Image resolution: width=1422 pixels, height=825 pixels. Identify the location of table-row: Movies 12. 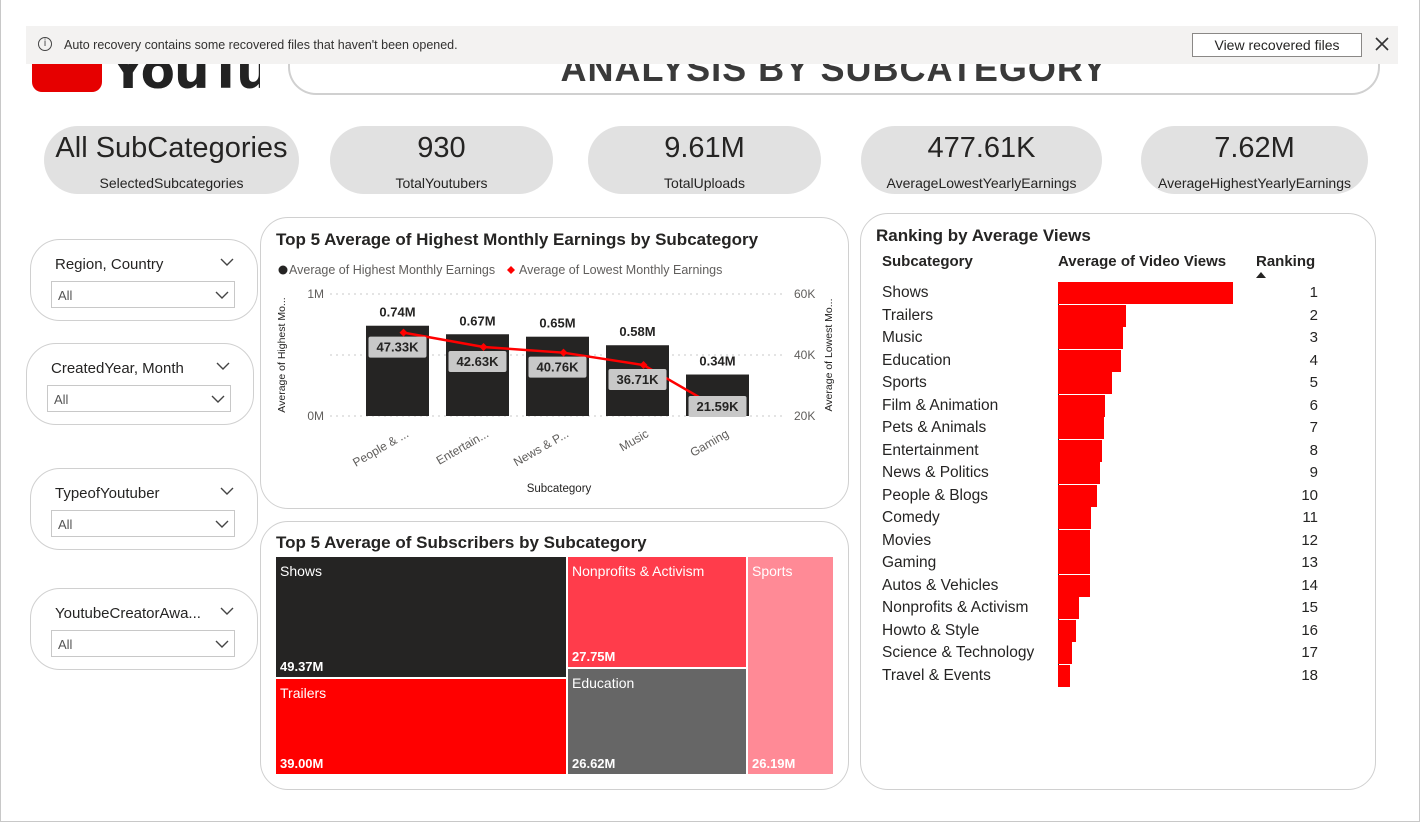
(1102, 540).